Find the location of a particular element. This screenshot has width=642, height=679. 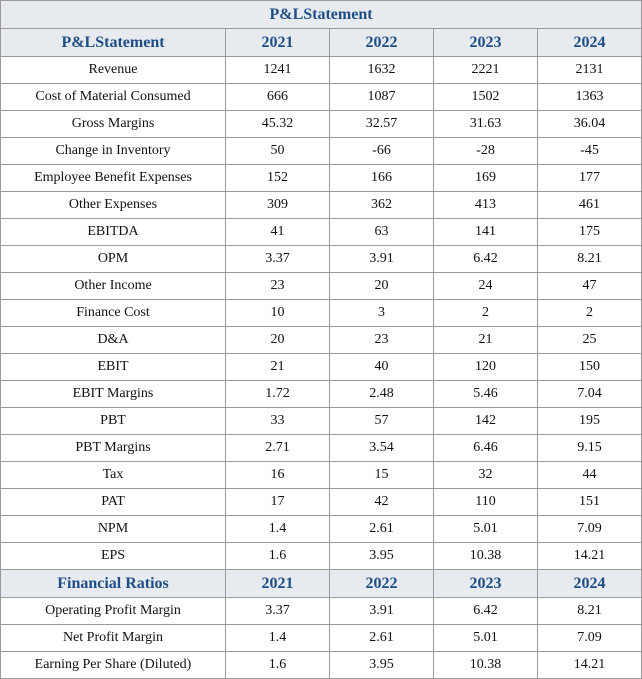

row-value: 152 is located at coordinates (277, 178).